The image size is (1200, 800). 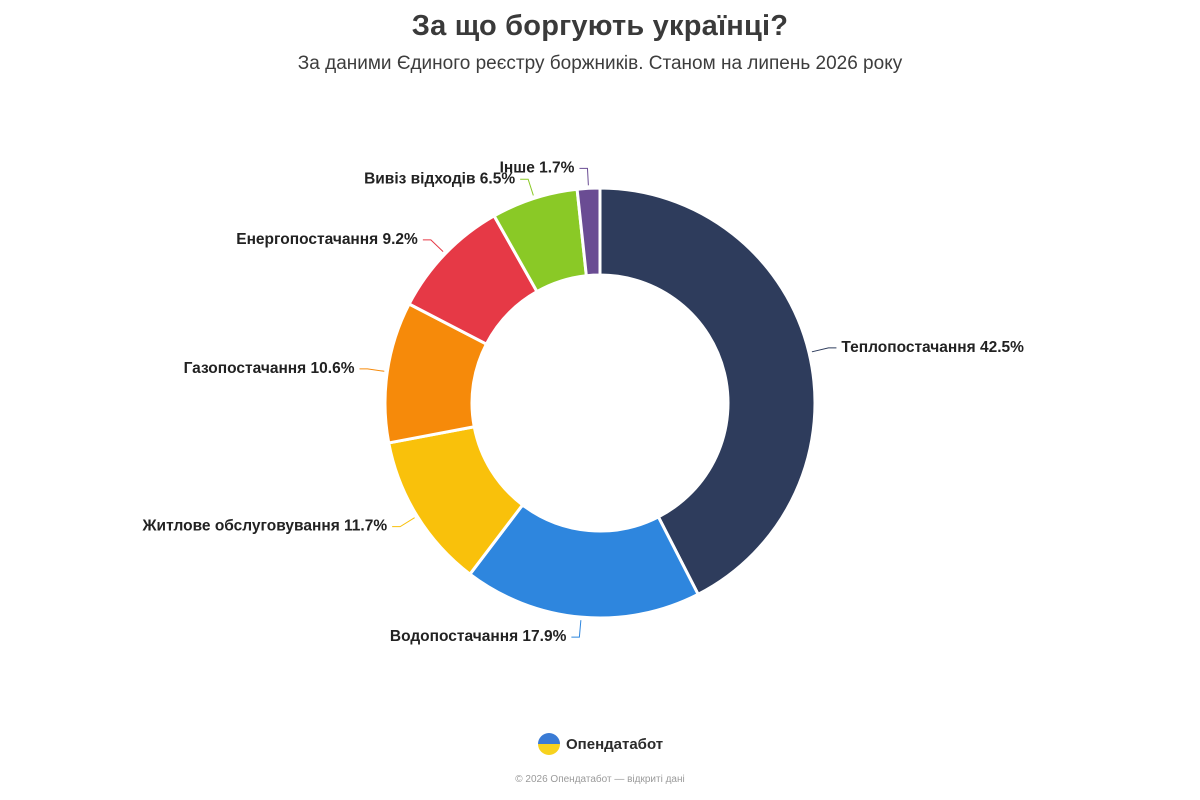 I want to click on slice-label-4: Газопостачання 10.6%, so click(x=269, y=368).